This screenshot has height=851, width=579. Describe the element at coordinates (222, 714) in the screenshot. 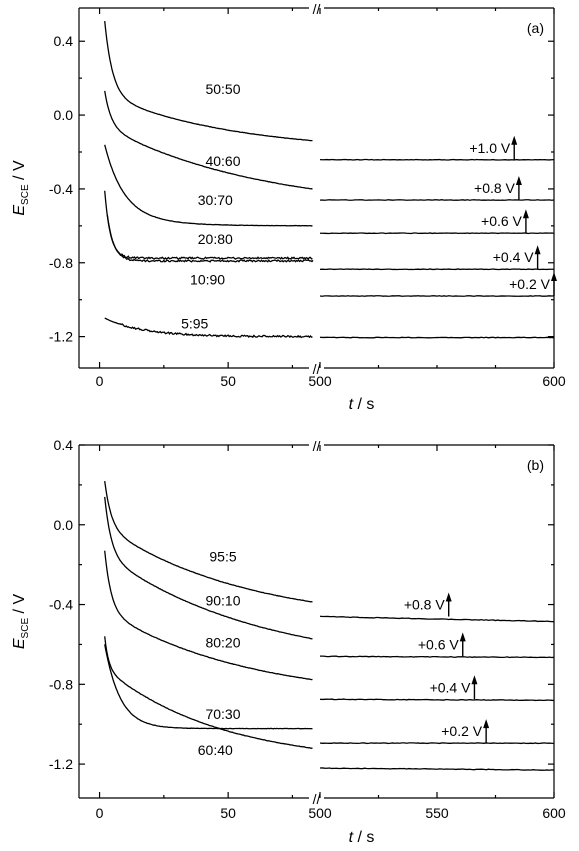

I see `series-label: 70:30` at that location.